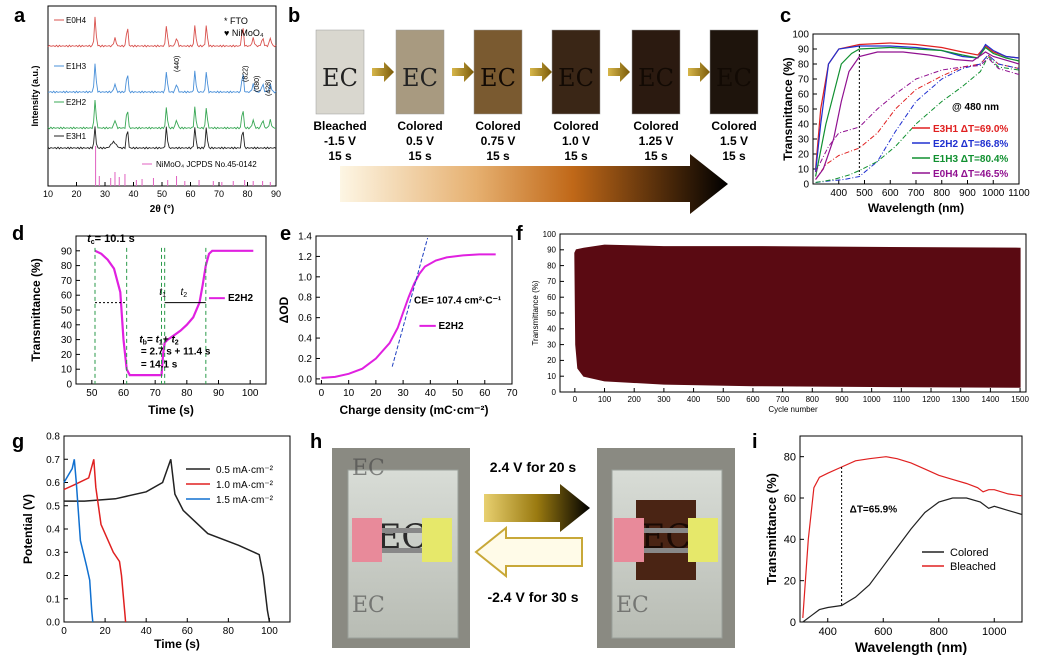 The image size is (1039, 662). What do you see at coordinates (188, 631) in the screenshot?
I see `g-xtick-label: 60` at bounding box center [188, 631].